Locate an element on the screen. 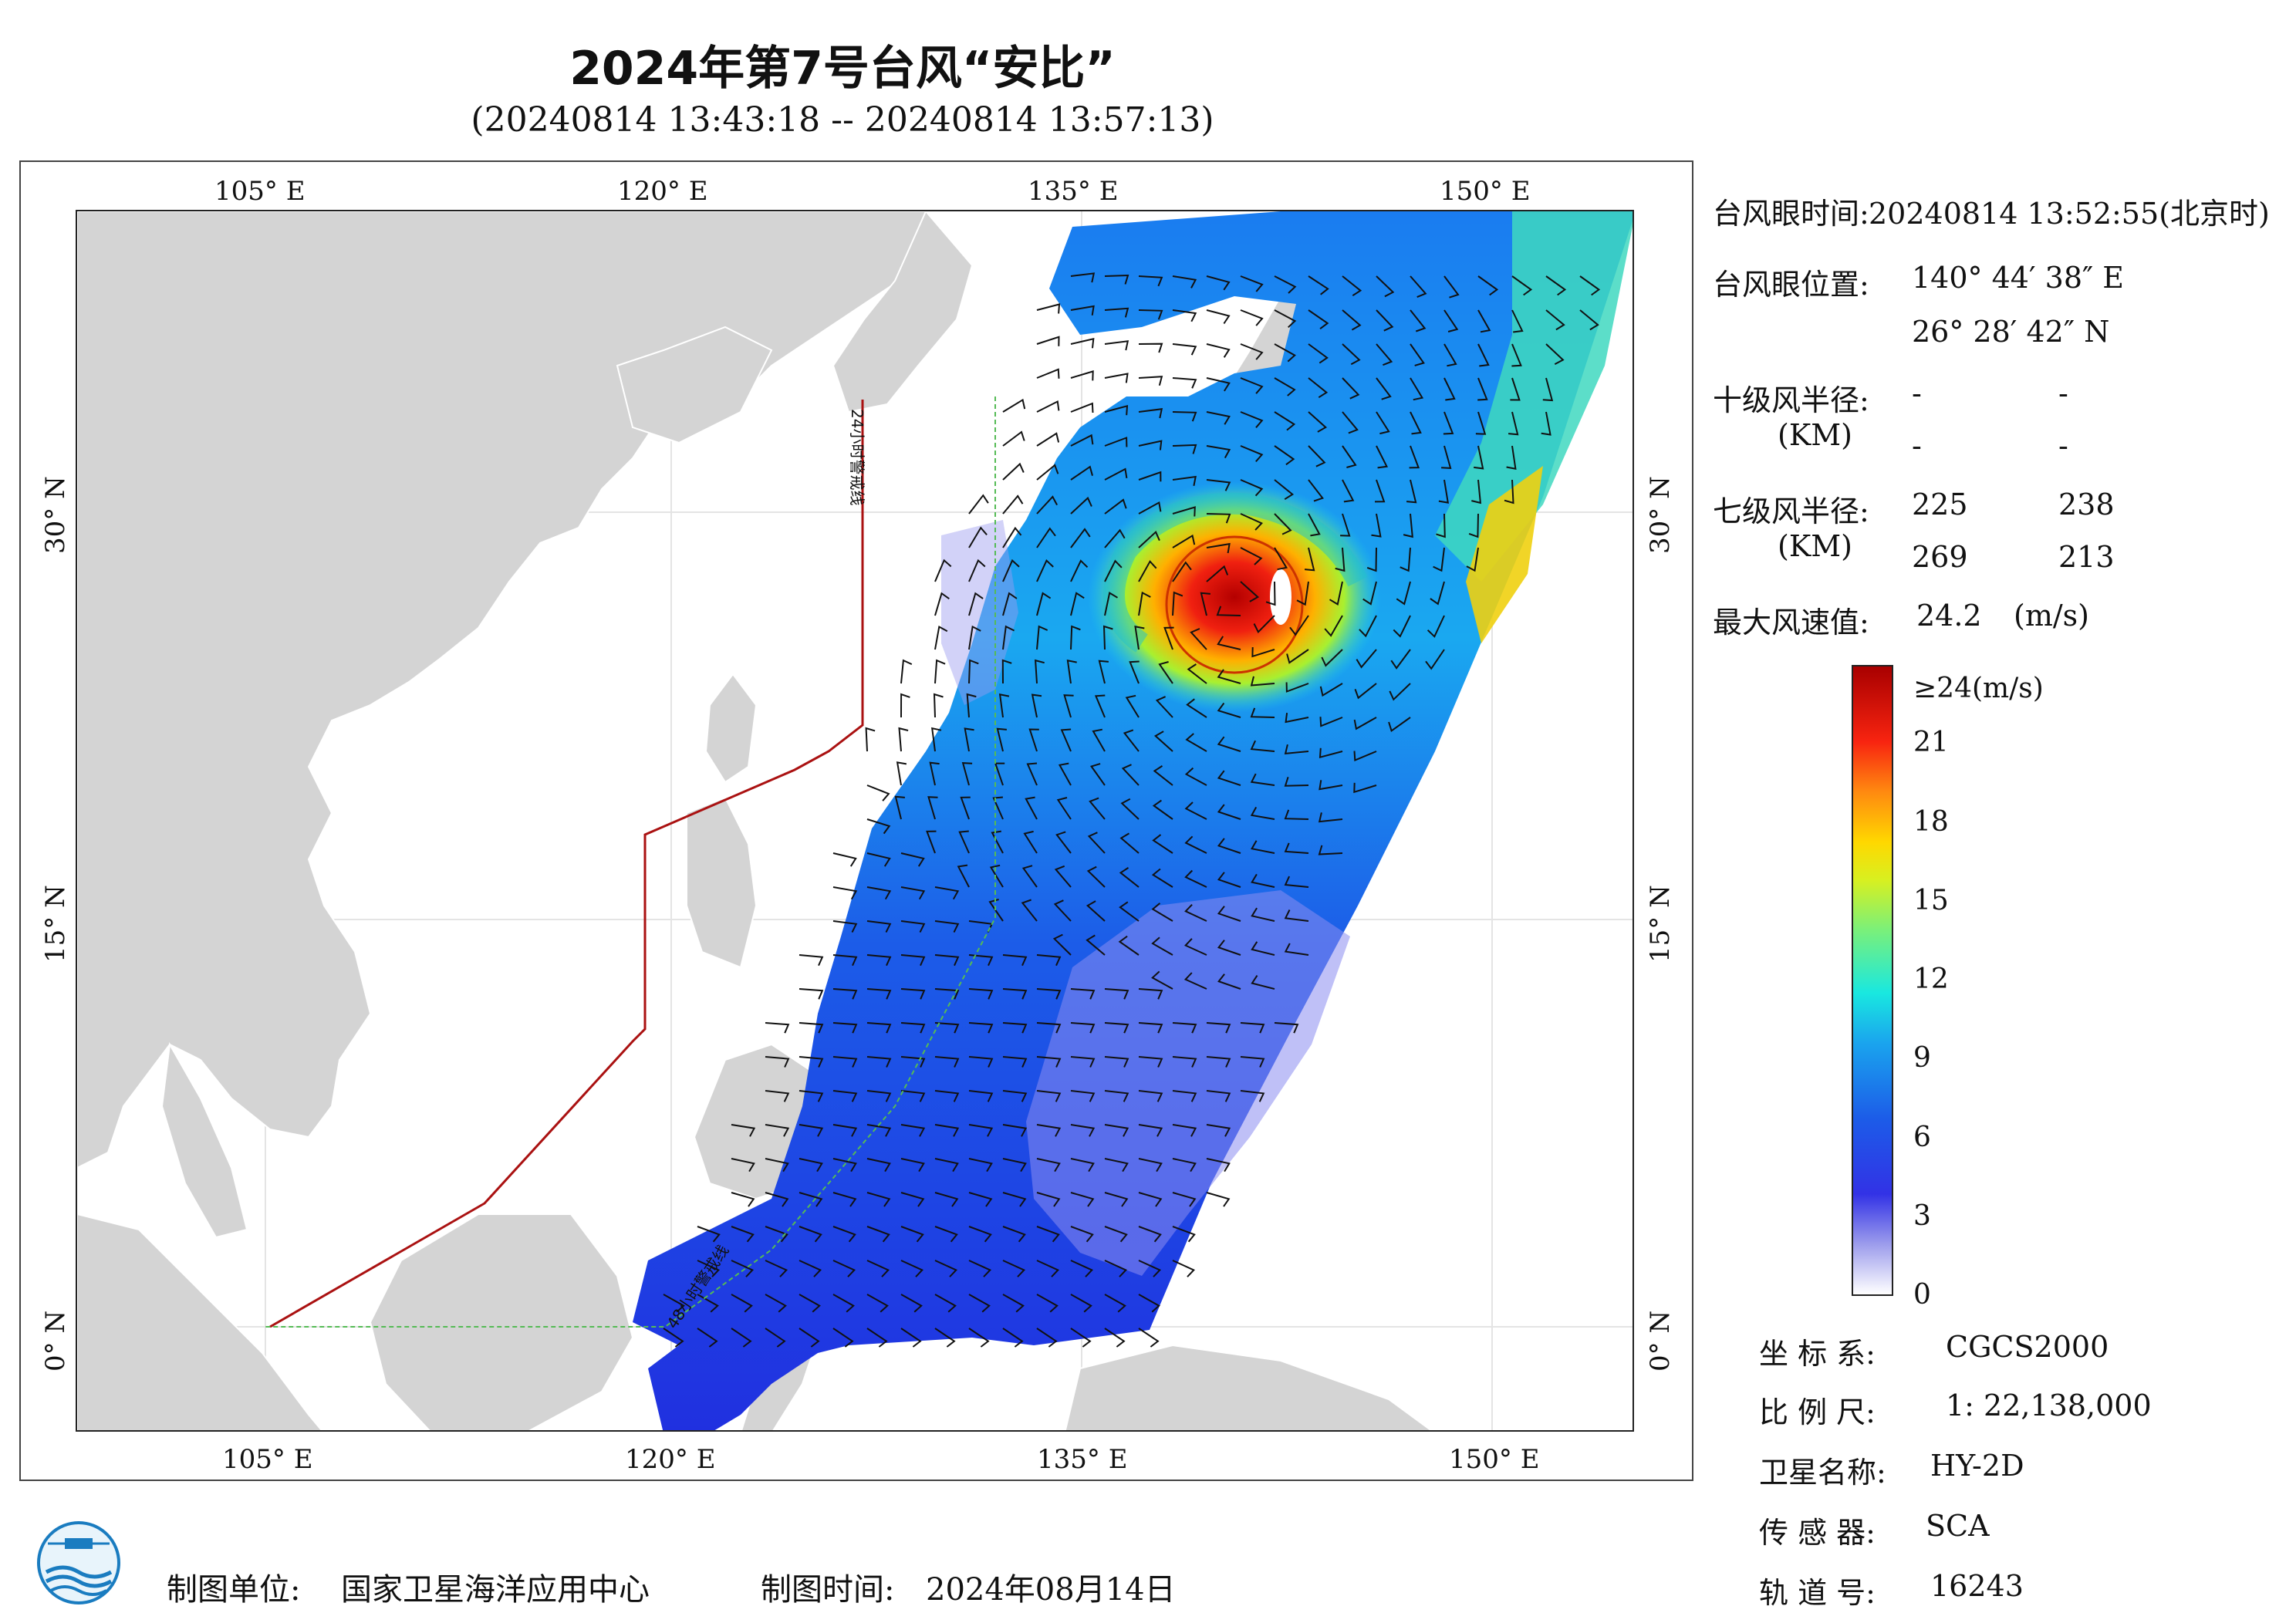  eye-longitude: 140° 44′ 38″ E is located at coordinates (2018, 278).